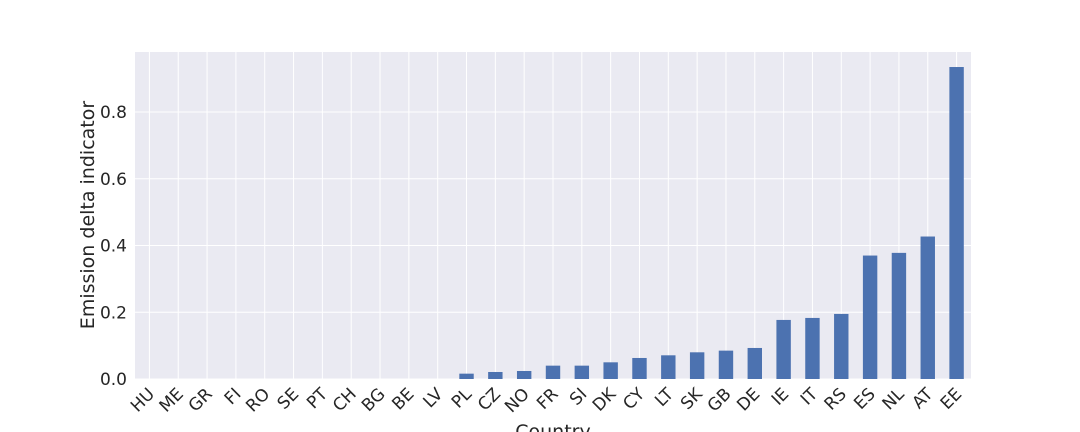  I want to click on bar-de, so click(754, 363).